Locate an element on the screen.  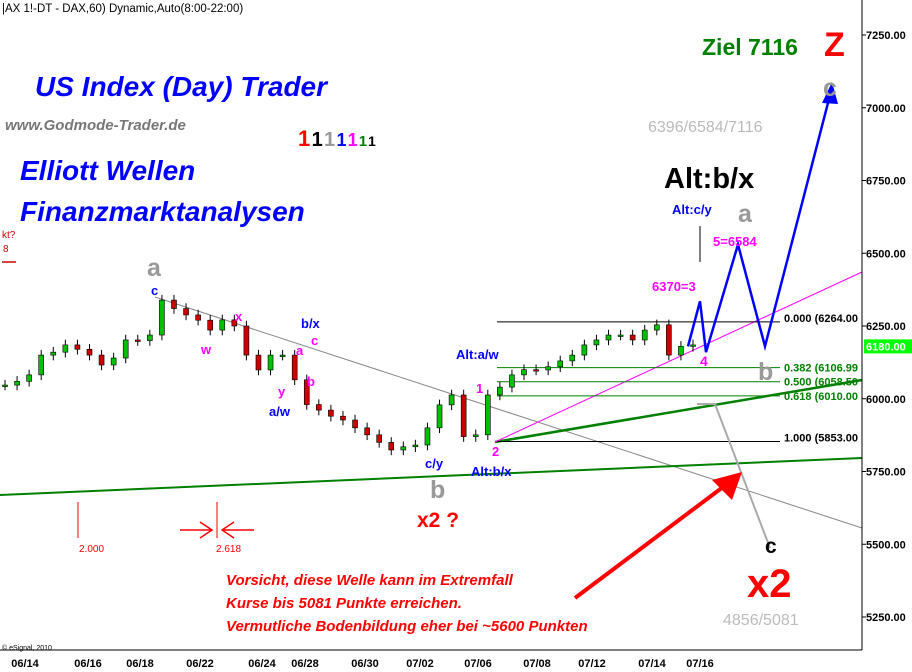
wave-c-left: c is located at coordinates (154, 290).